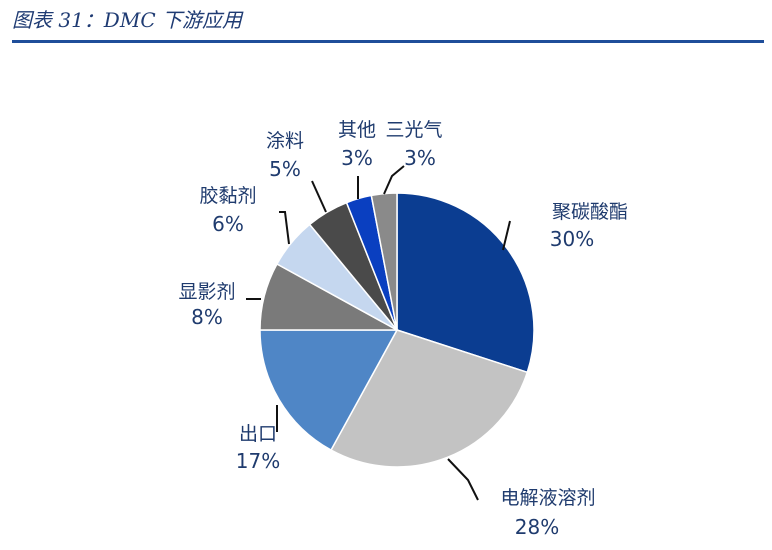 The height and width of the screenshot is (550, 772). I want to click on slice-value-label: 17%, so click(258, 461).